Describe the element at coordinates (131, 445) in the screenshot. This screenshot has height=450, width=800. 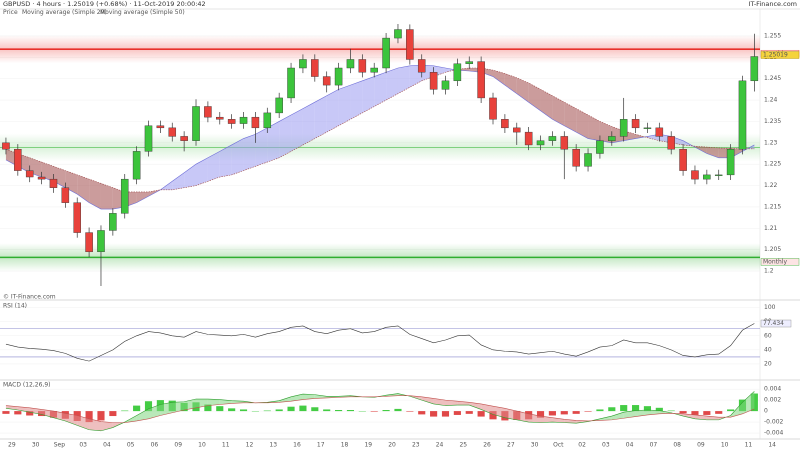
I see `x-tick-label: 05` at that location.